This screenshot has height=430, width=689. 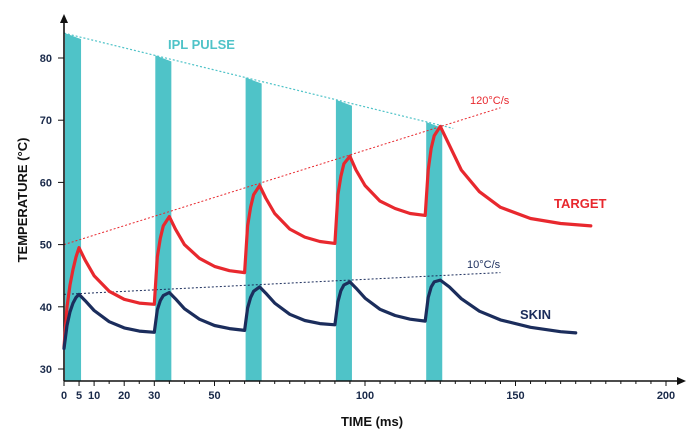 What do you see at coordinates (580, 203) in the screenshot?
I see `series-label-target: TARGET` at bounding box center [580, 203].